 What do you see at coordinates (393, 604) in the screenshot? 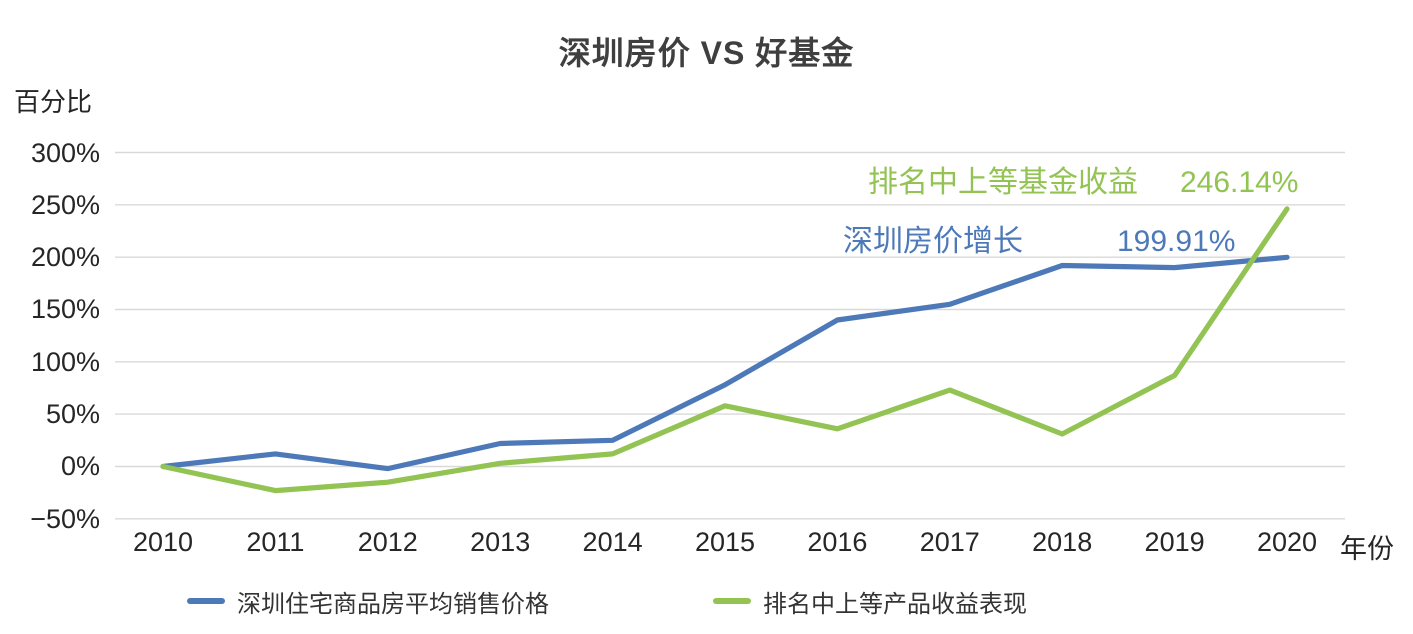
I see `legend-label-housing: 深圳住宅商品房平均销售价格` at bounding box center [393, 604].